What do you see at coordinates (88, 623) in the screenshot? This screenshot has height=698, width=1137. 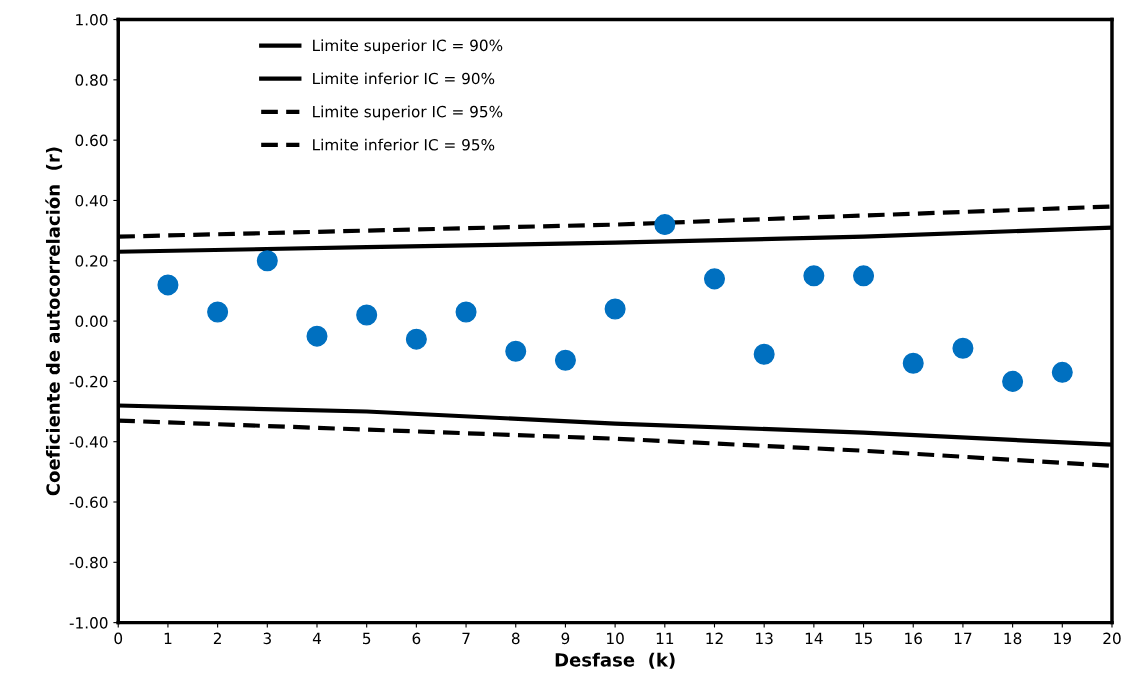 I see `y-tick-label: -1.00` at bounding box center [88, 623].